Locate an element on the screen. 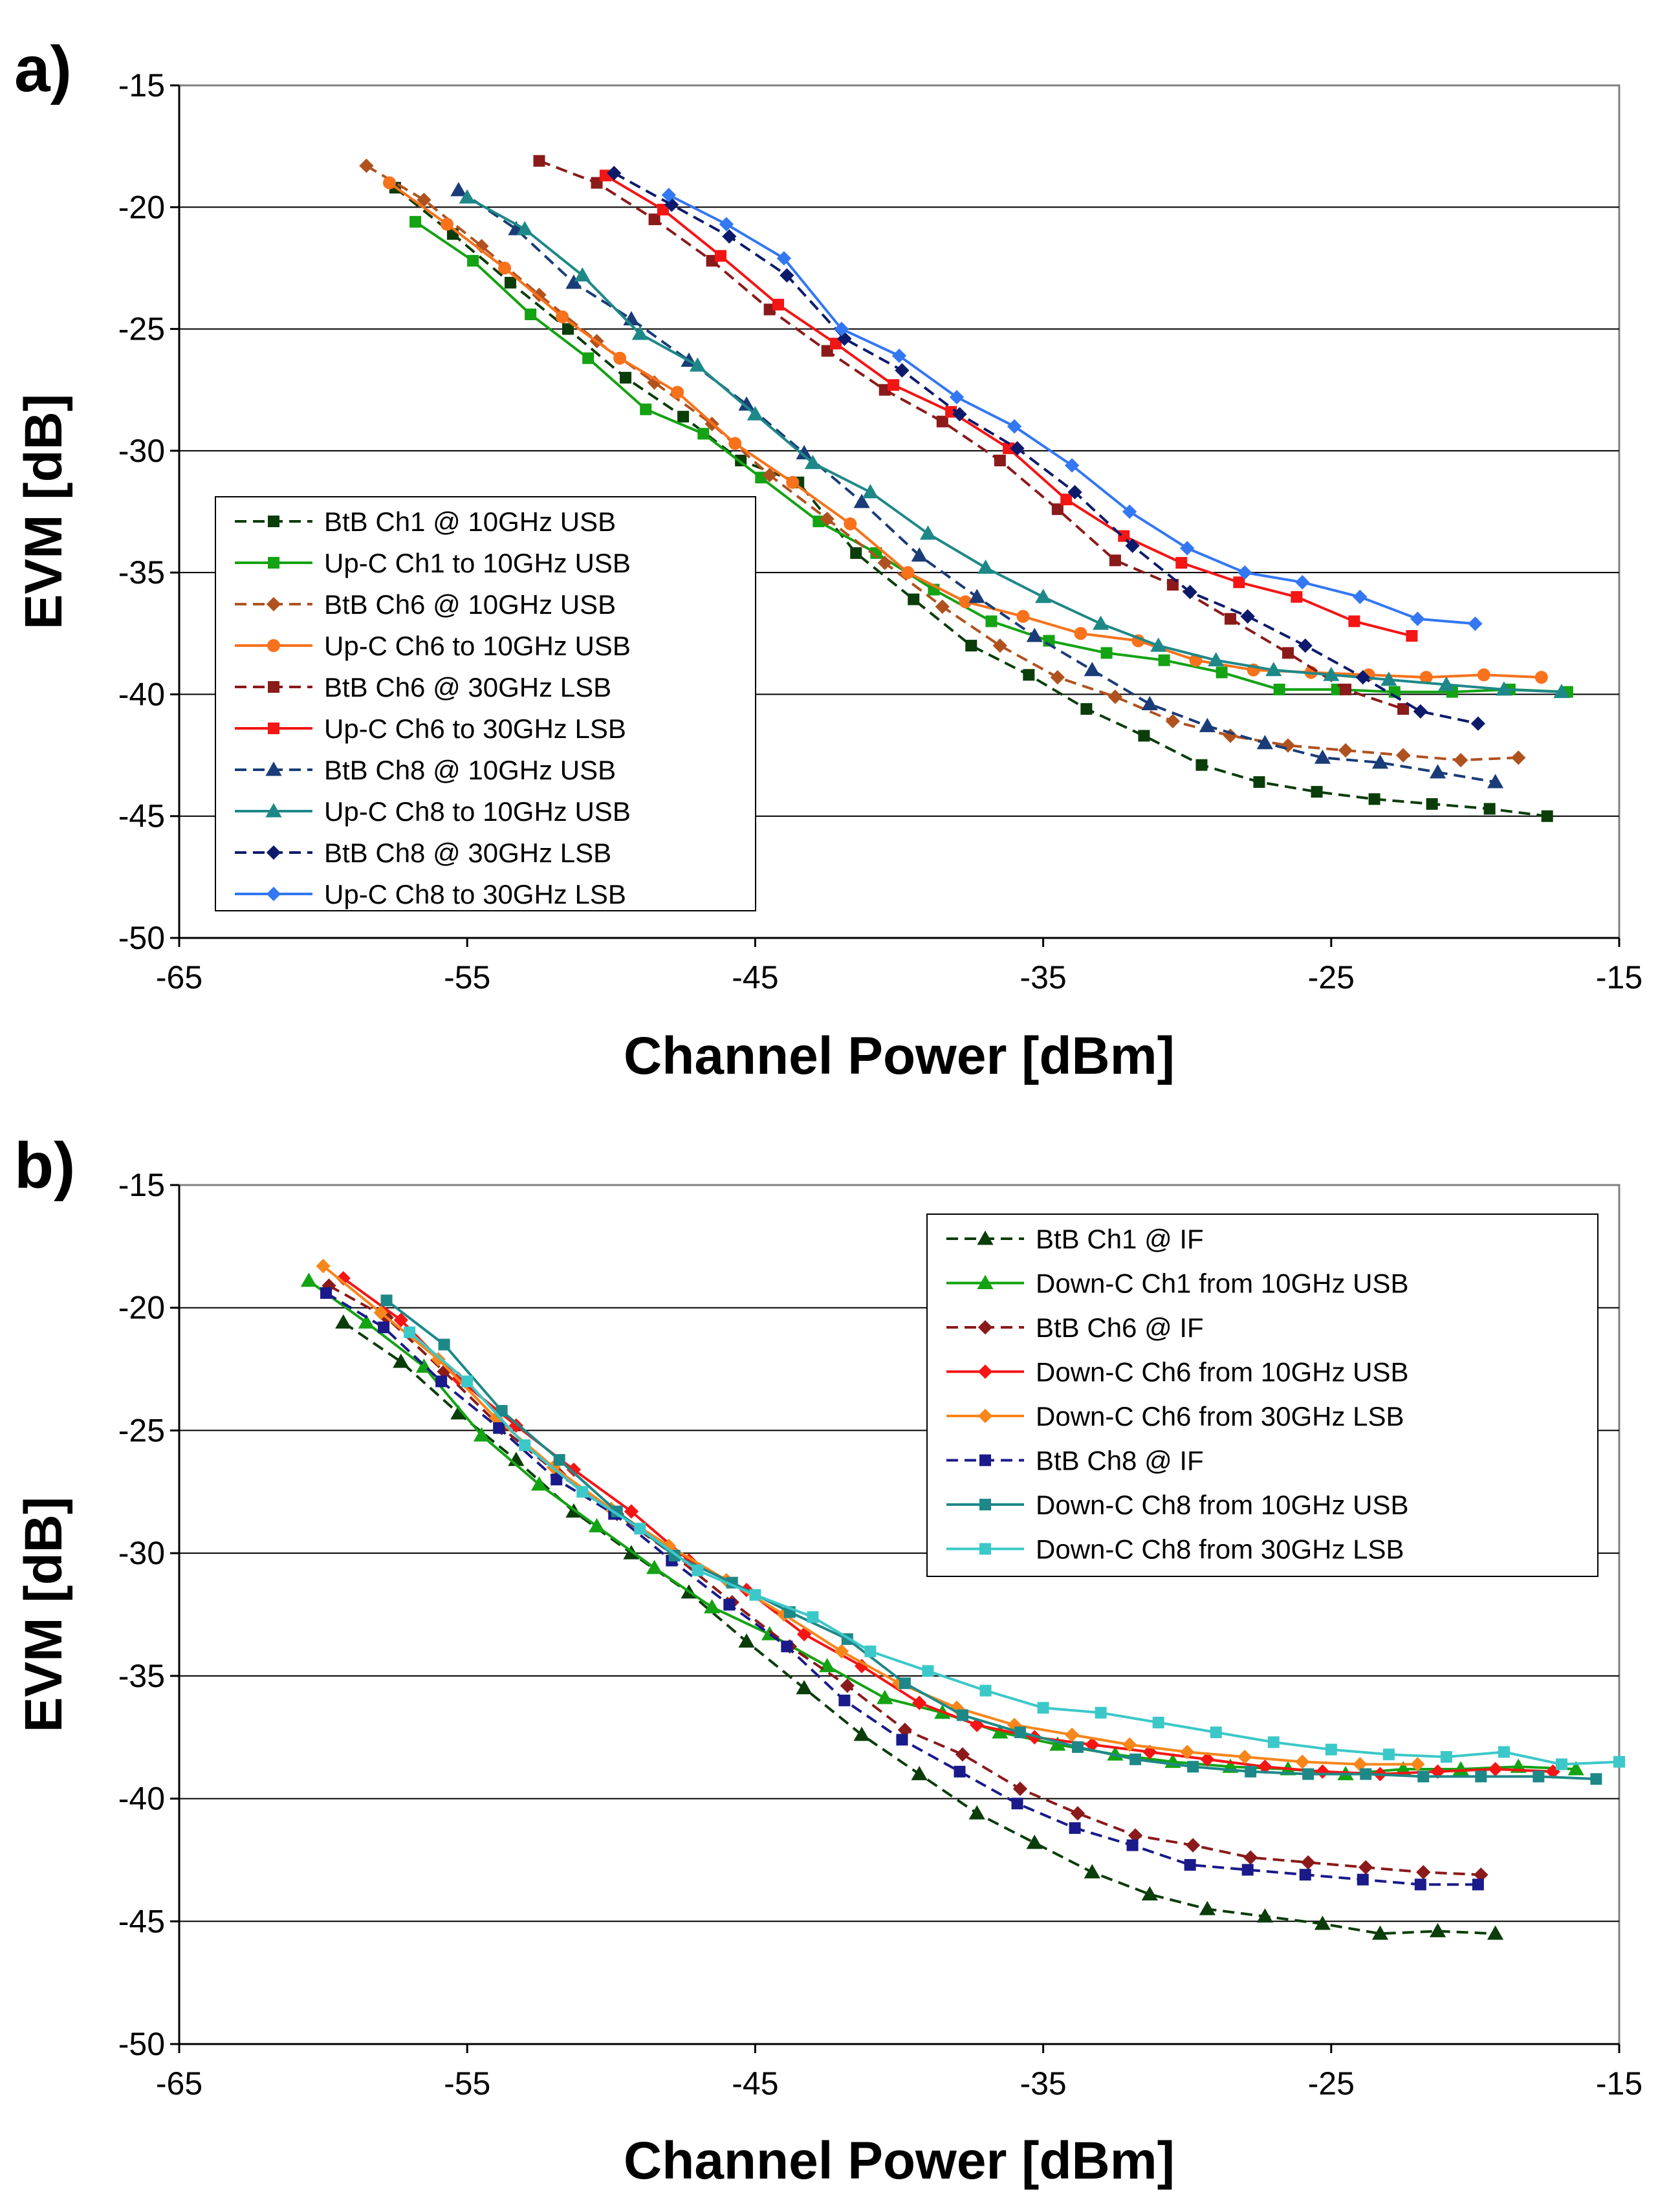 The width and height of the screenshot is (1680, 2198). y-tick-label: -25 is located at coordinates (141, 329).